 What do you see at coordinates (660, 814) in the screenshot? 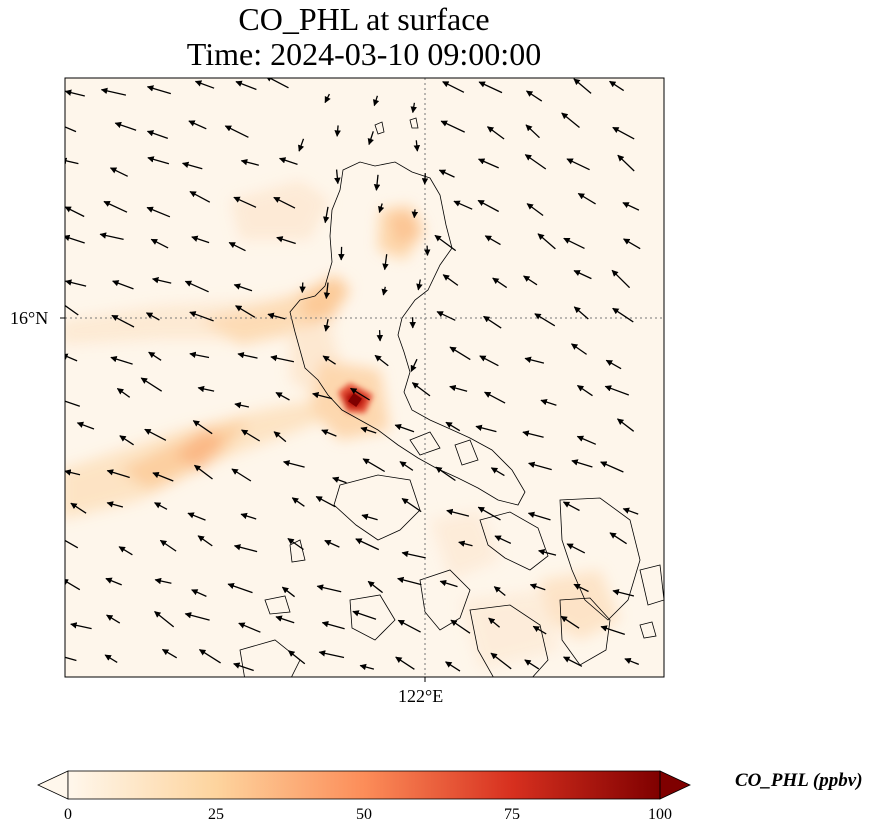
I see `colorbar-tick-100: 100` at bounding box center [660, 814].